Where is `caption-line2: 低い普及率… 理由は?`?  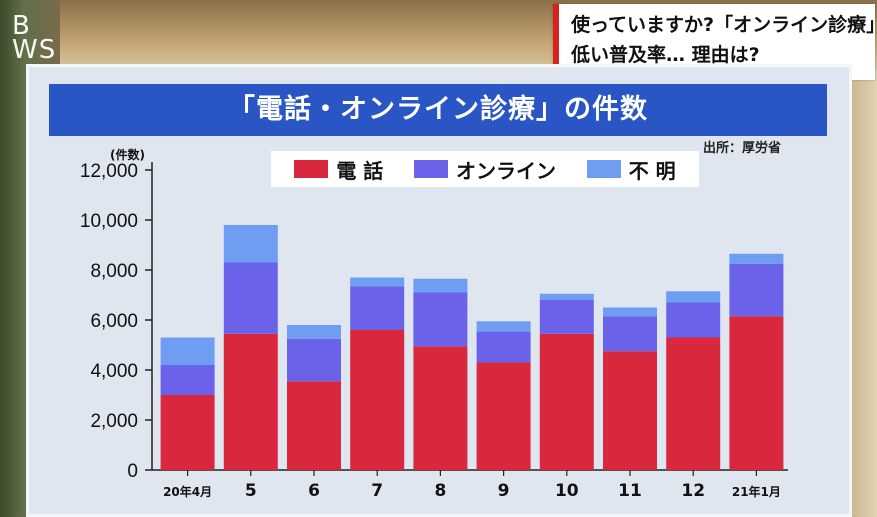 caption-line2: 低い普及率… 理由は? is located at coordinates (665, 55).